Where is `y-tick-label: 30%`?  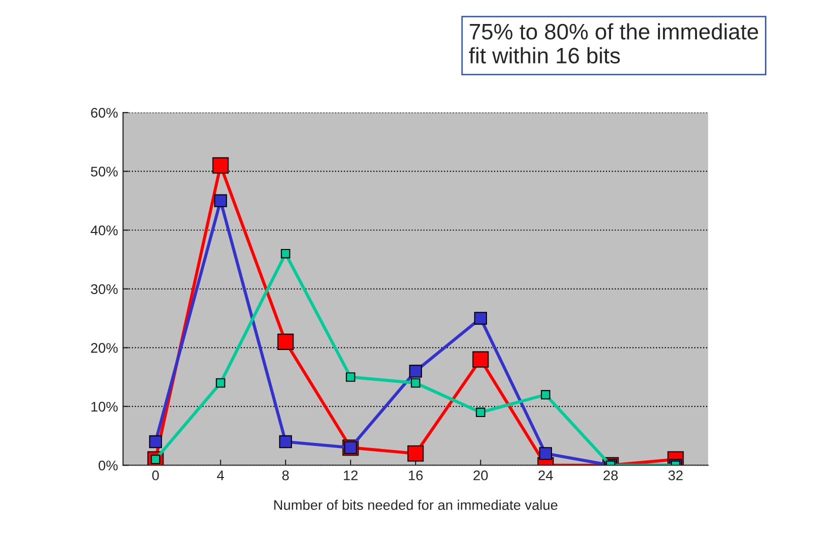
y-tick-label: 30% is located at coordinates (104, 289).